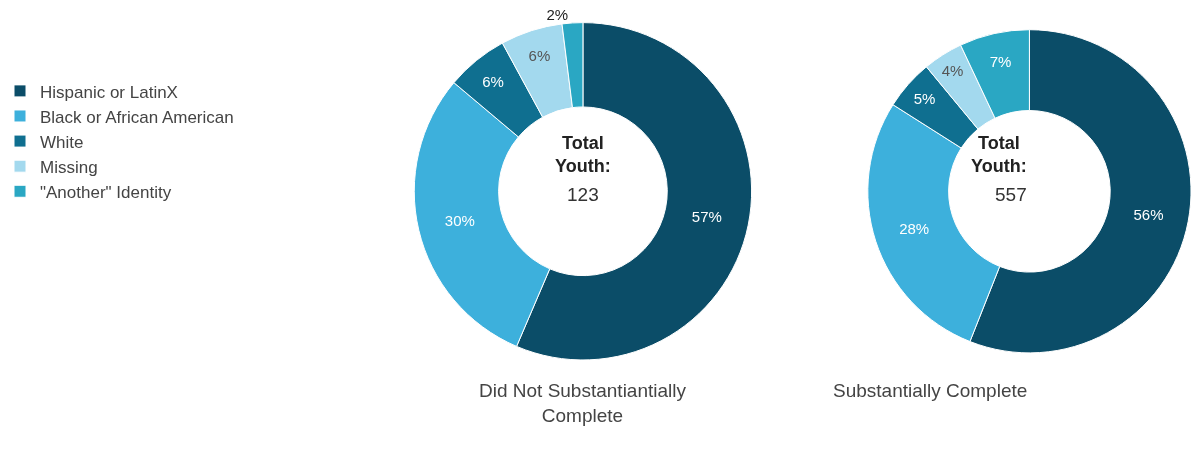  I want to click on data-label: 2%, so click(557, 14).